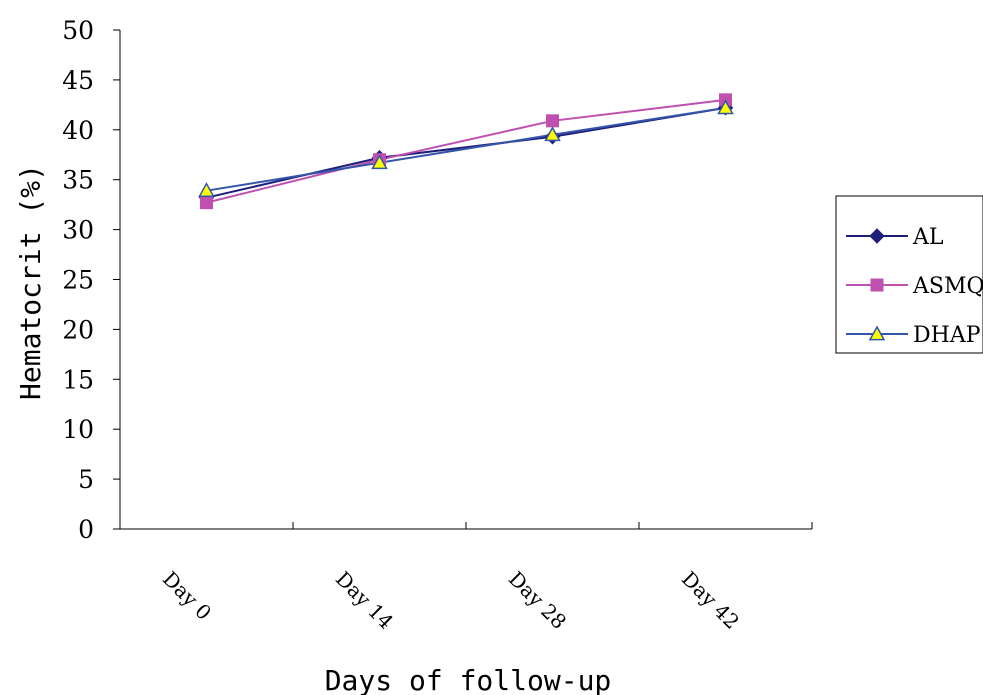  I want to click on series-line-dhap, so click(466, 149).